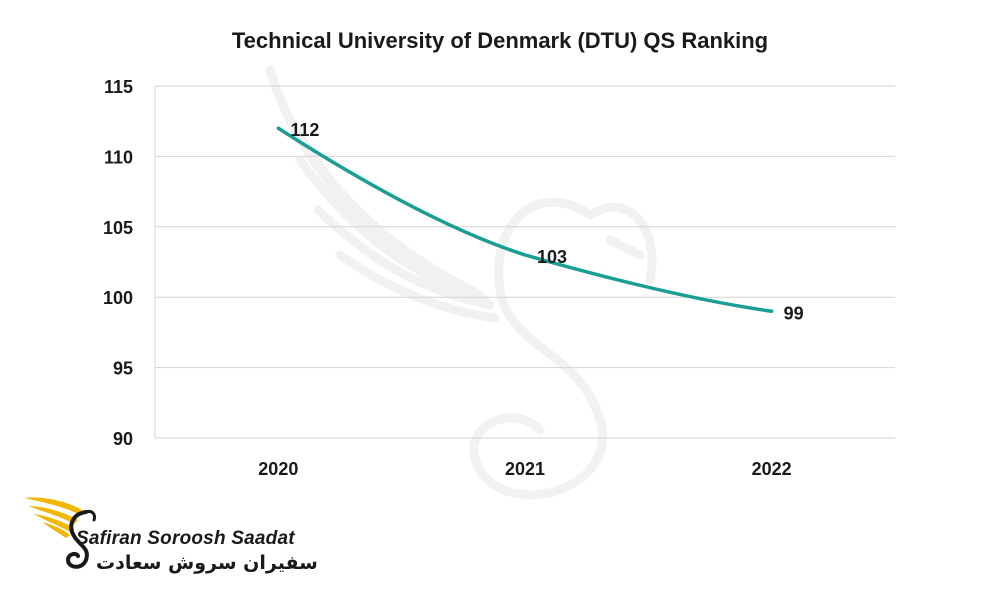 The image size is (1000, 600). I want to click on y-tick-label: 100, so click(118, 298).